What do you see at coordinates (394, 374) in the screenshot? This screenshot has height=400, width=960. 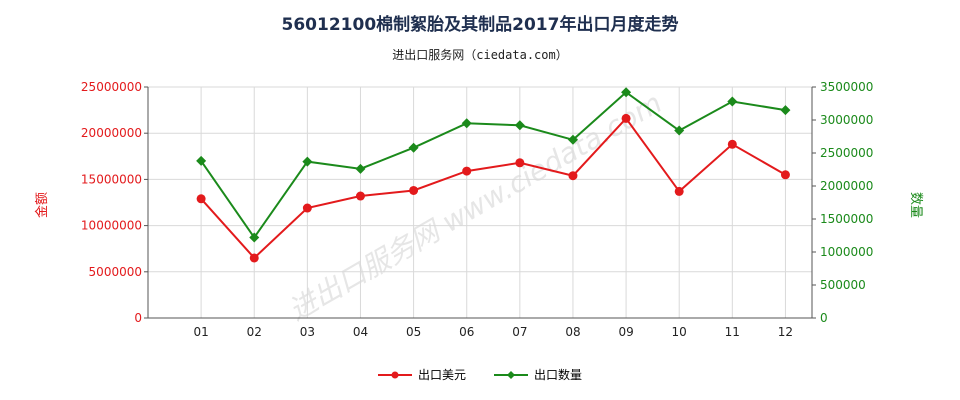 I see `legend-swatch-usd-icon` at bounding box center [394, 374].